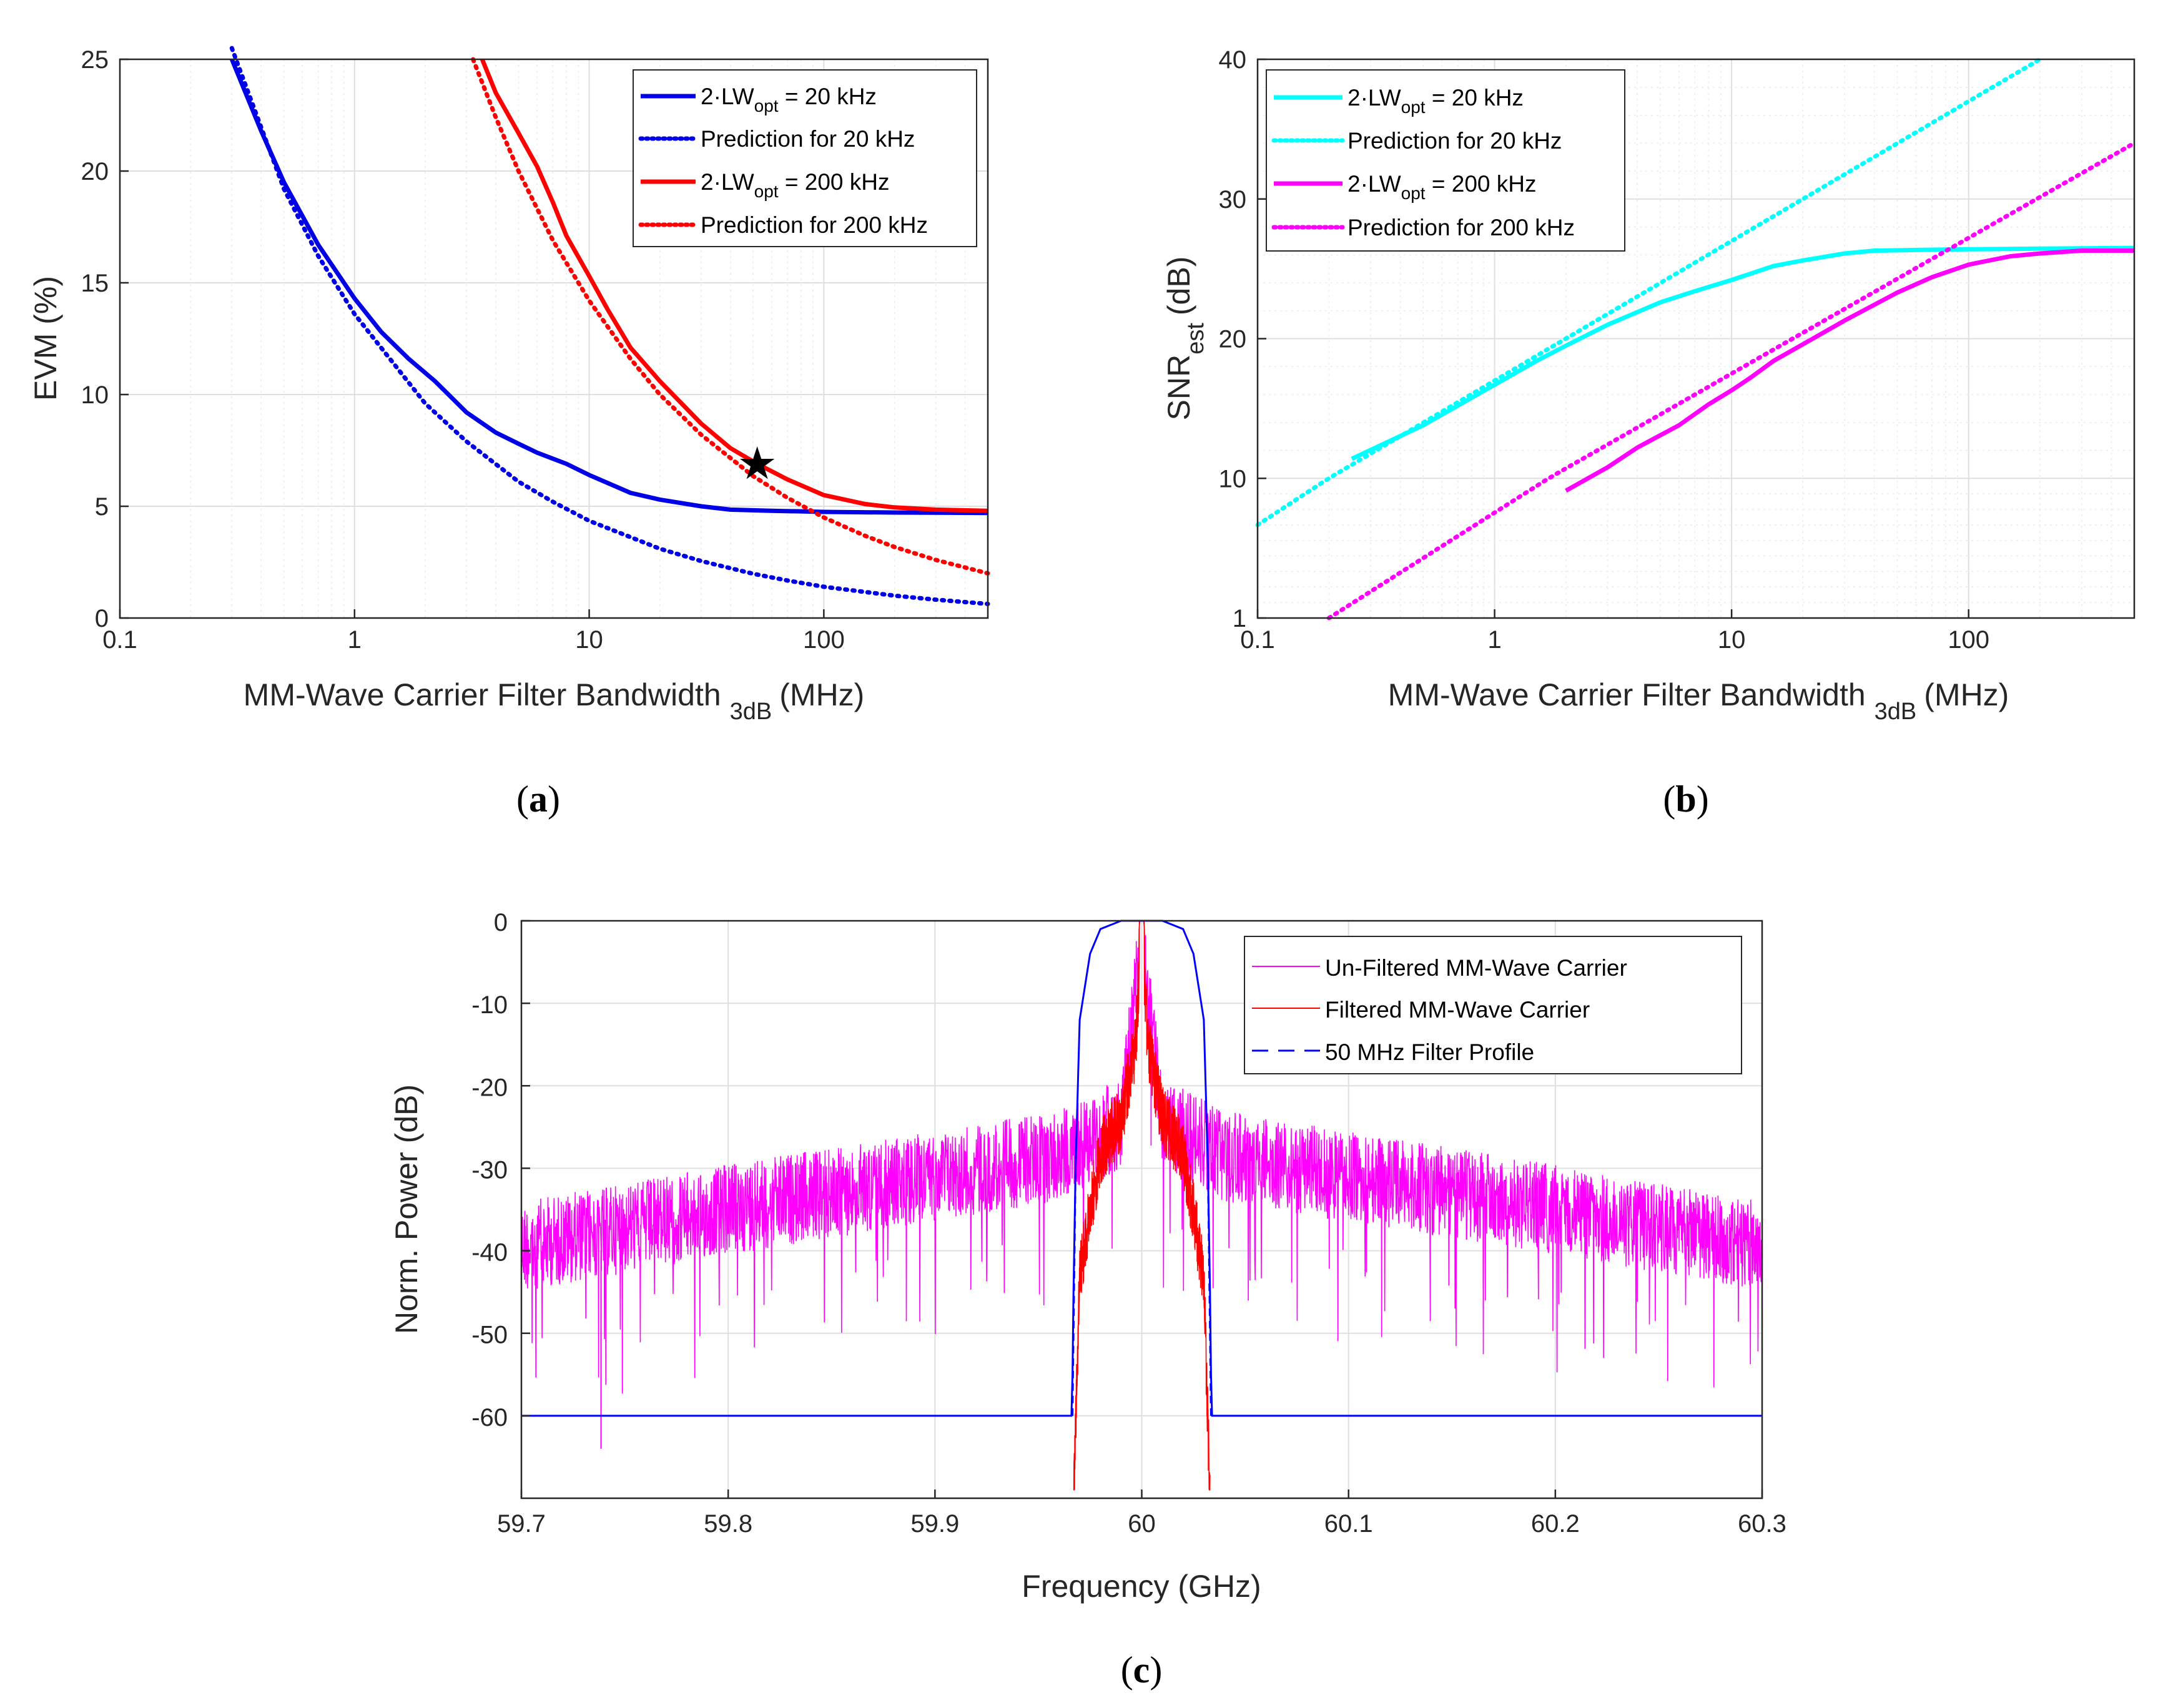 This screenshot has width=2163, height=1708. Describe the element at coordinates (1141, 1586) in the screenshot. I see `x-axis-label-c: Frequency (GHz)` at that location.